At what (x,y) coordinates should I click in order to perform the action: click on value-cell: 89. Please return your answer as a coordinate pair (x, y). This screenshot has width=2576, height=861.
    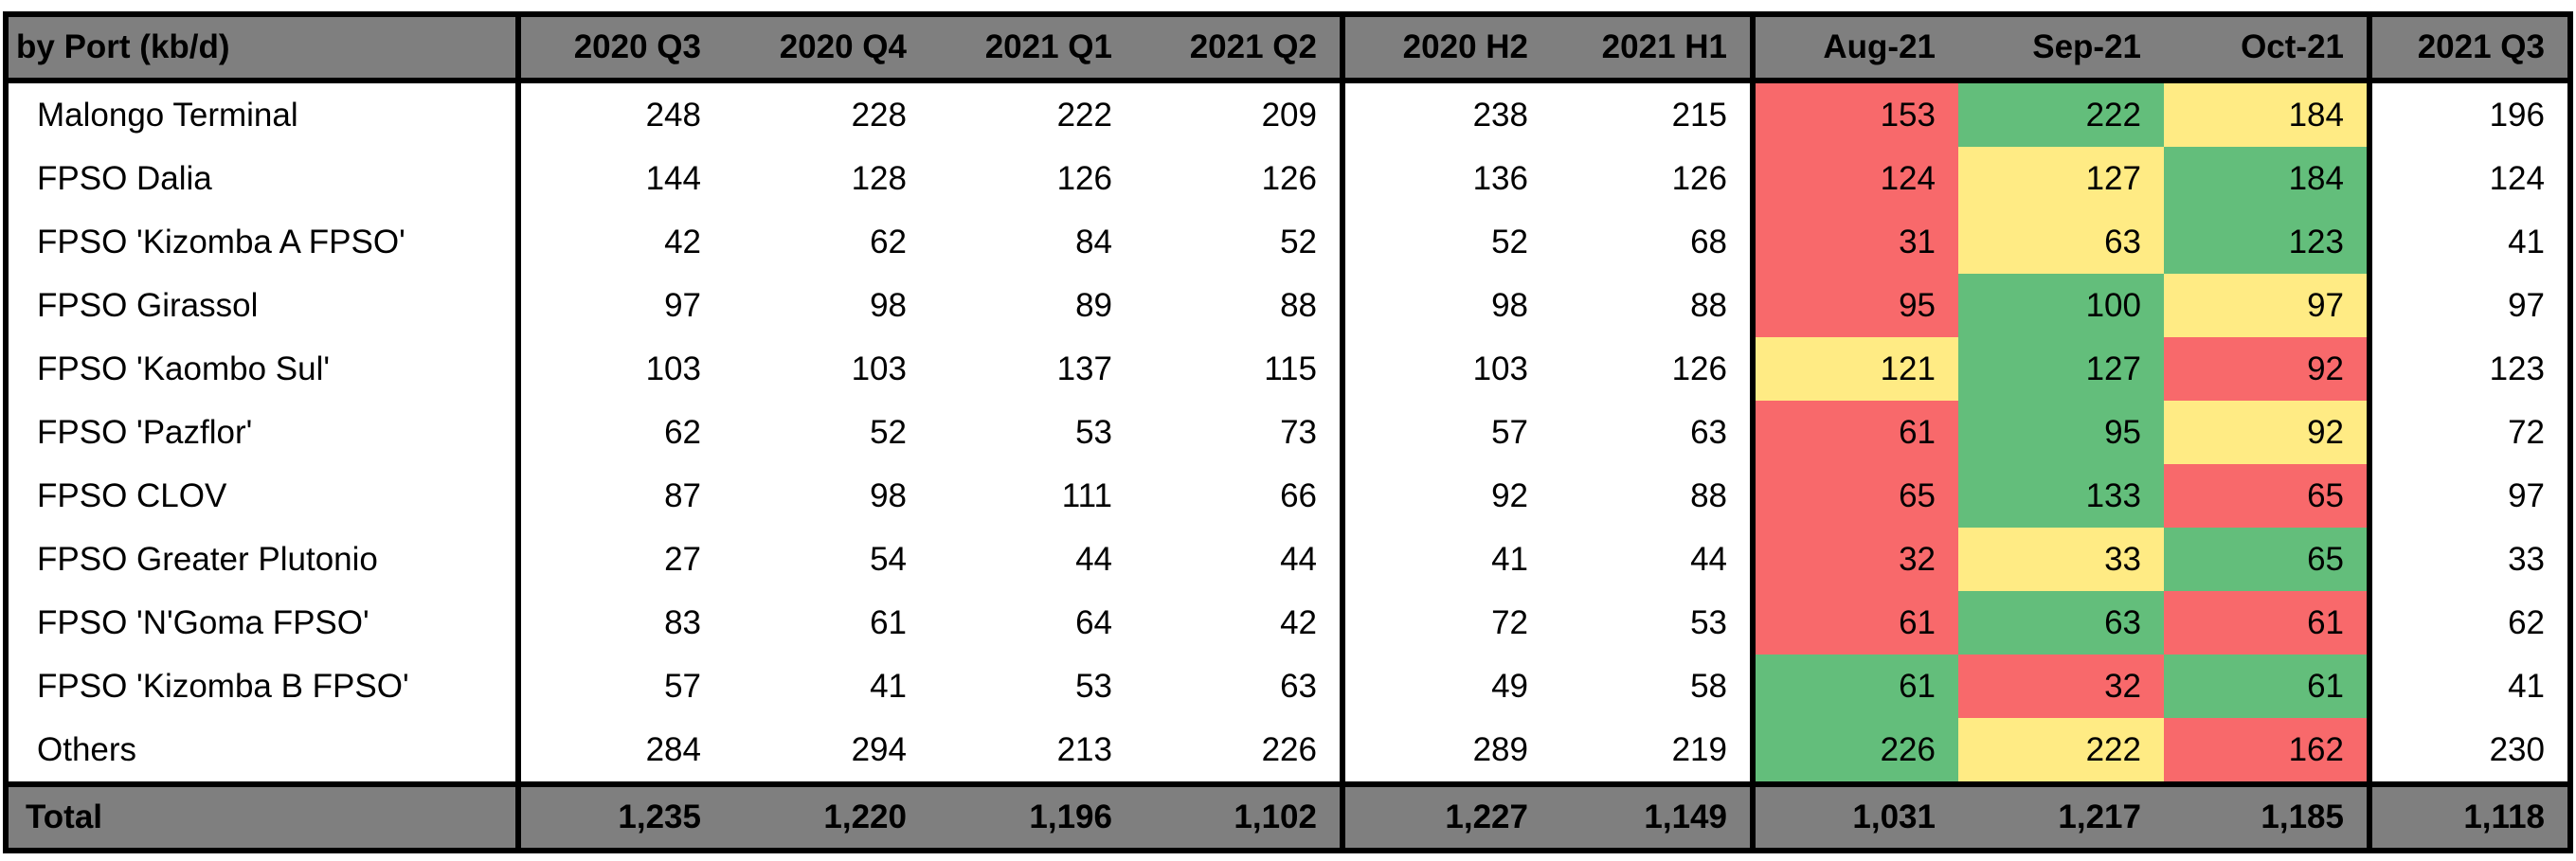
    Looking at the image, I should click on (1093, 305).